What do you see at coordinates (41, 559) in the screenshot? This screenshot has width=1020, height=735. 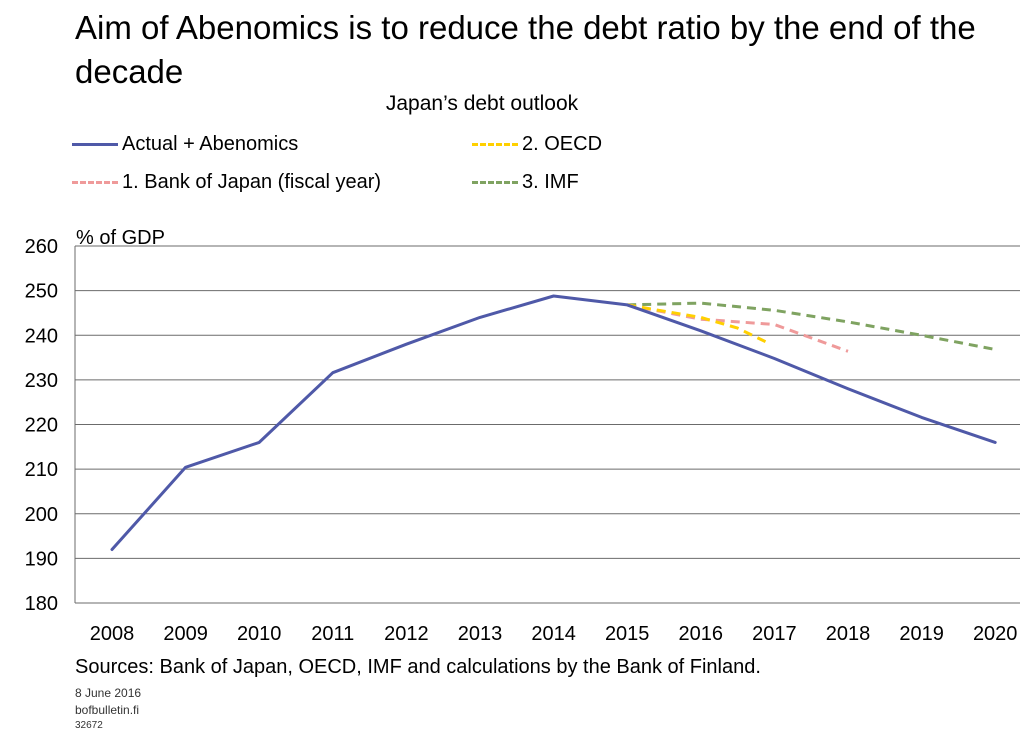 I see `y-tick-label: 190` at bounding box center [41, 559].